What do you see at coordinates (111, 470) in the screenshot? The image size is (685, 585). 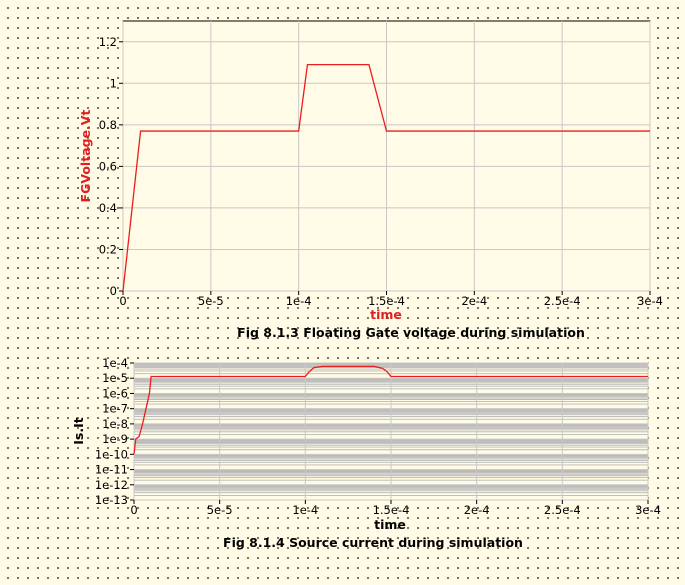 I see `source-current-y-tick-label: 1e-11` at bounding box center [111, 470].